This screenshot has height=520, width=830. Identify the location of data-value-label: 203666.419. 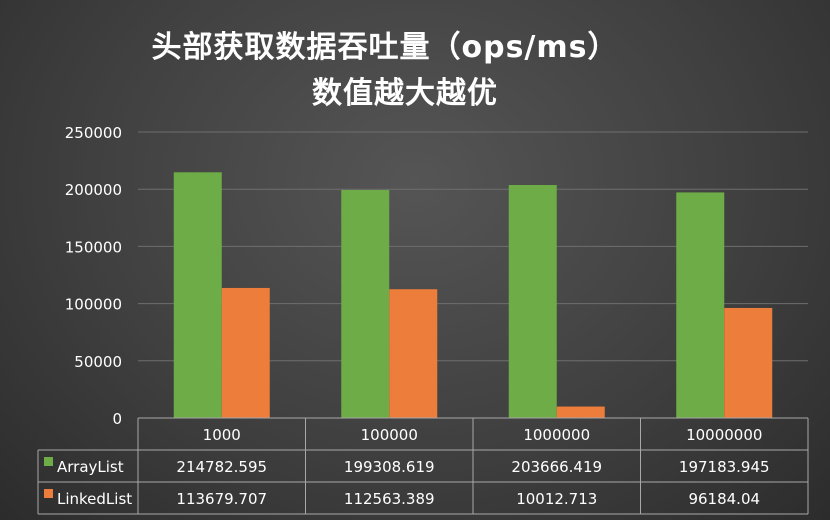
(556, 467).